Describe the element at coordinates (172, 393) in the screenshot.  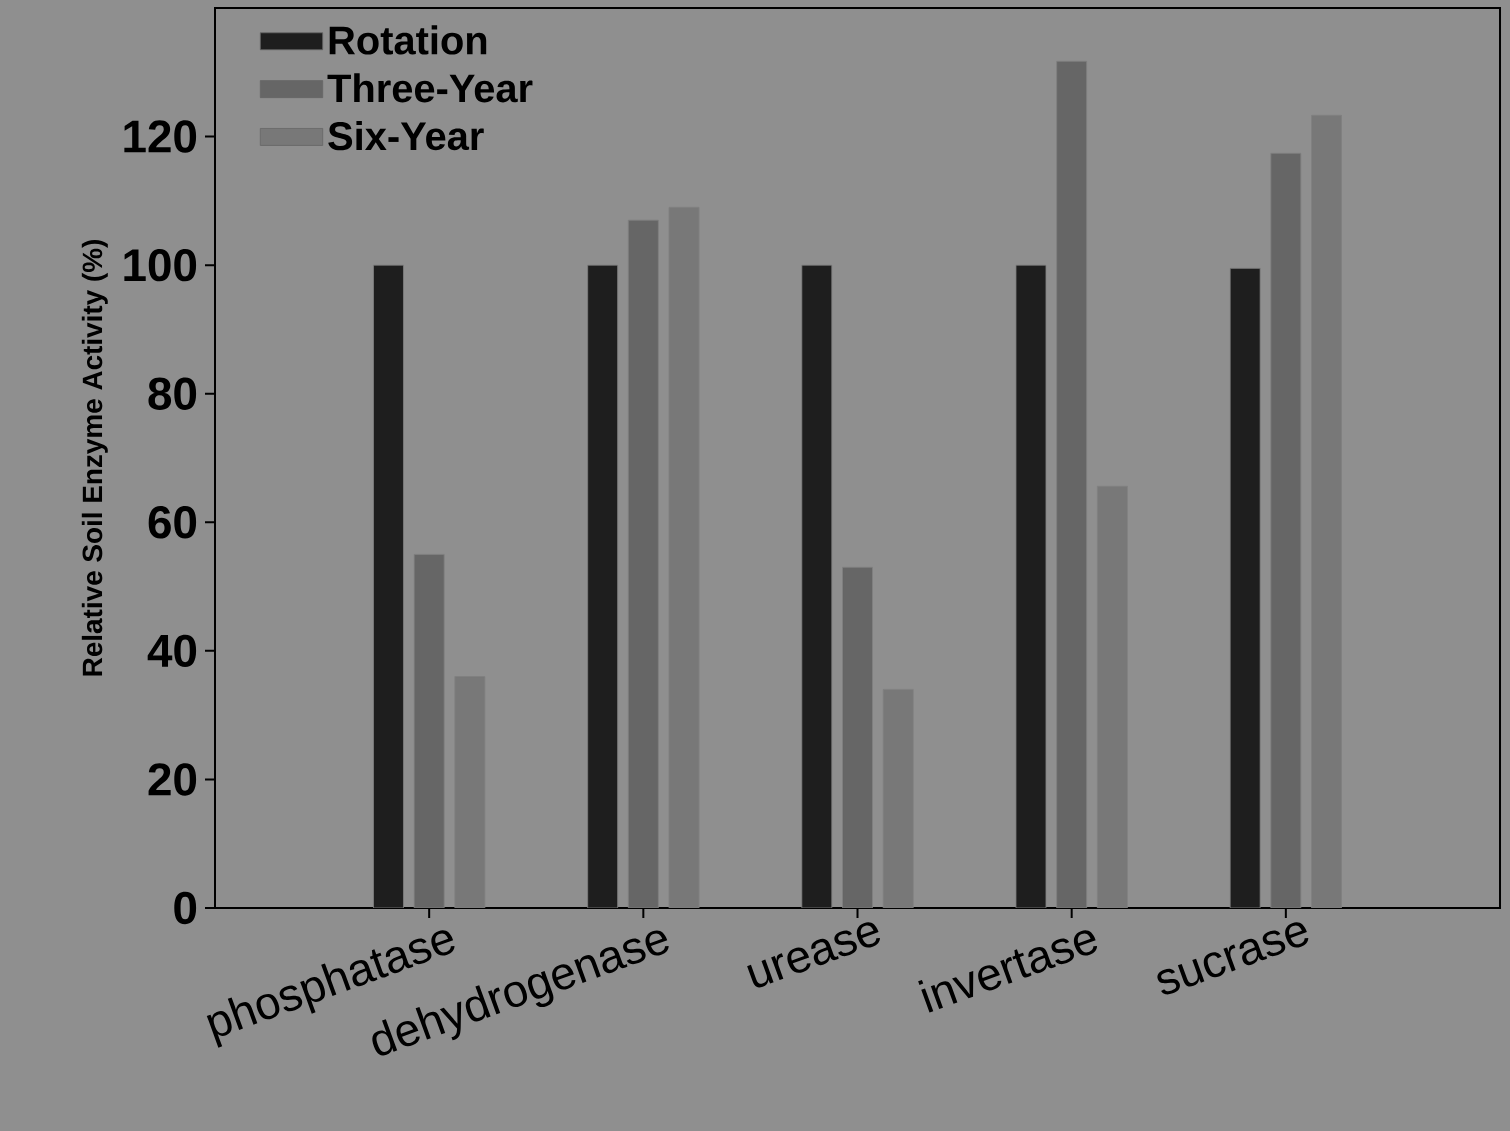
I see `y-tick-label: 80` at that location.